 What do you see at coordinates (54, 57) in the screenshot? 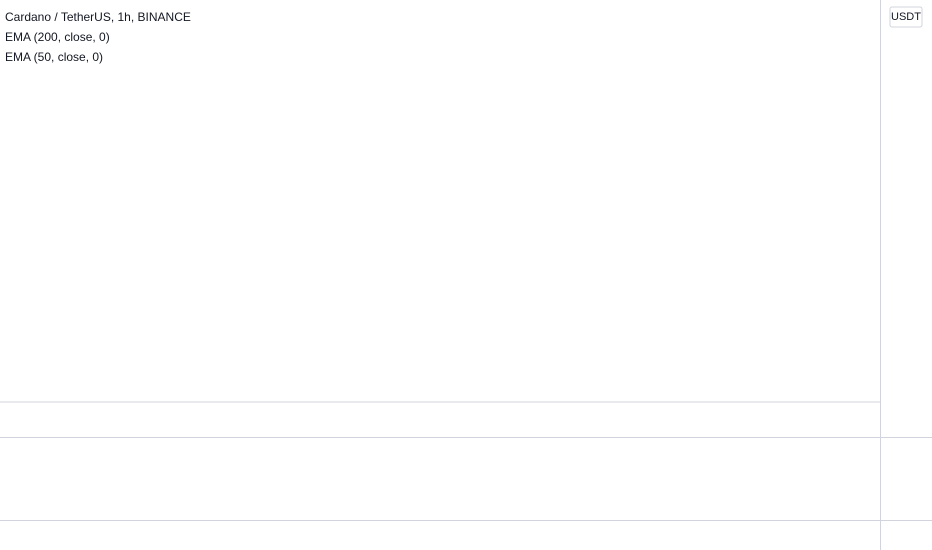
I see `legend-entry: EMA (50, close, 0)` at bounding box center [54, 57].